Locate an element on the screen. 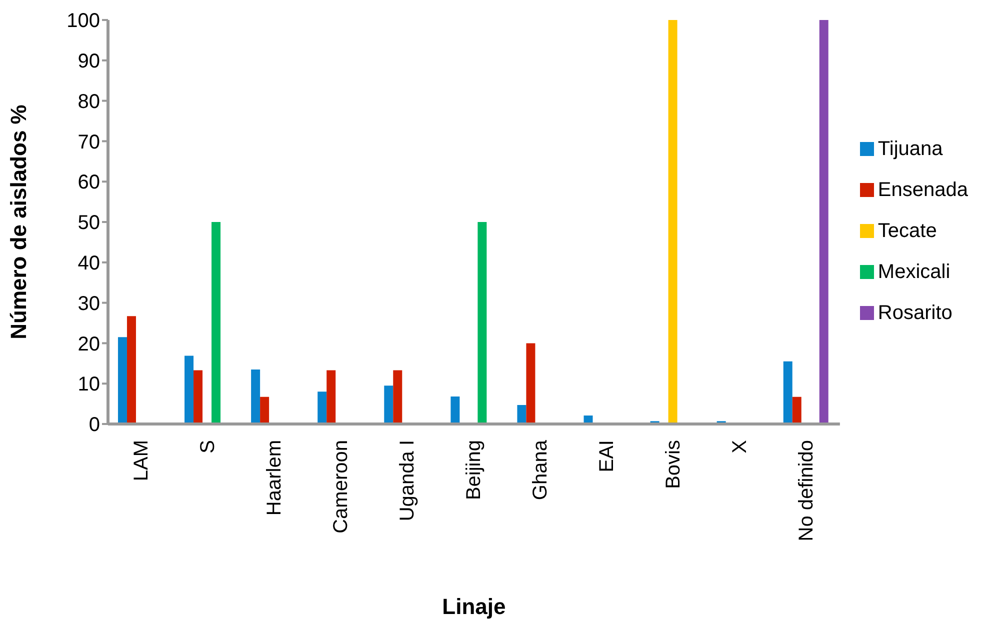  x-tick-label: No definido is located at coordinates (807, 491).